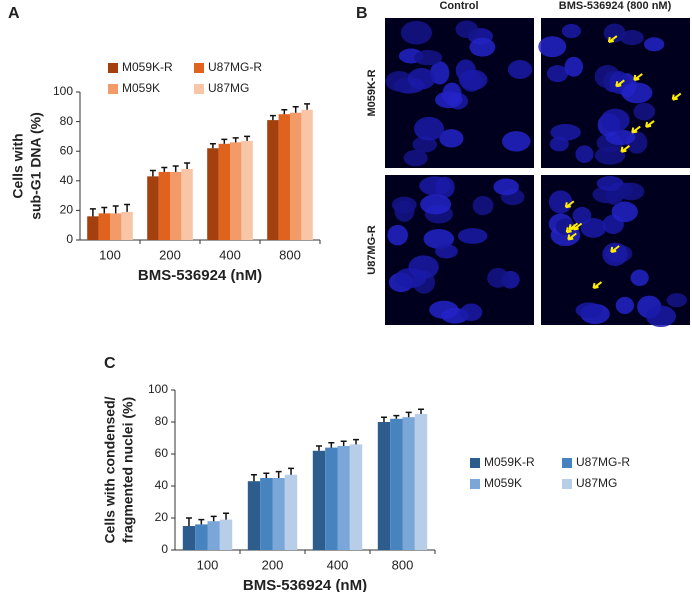 This screenshot has height=592, width=692. Describe the element at coordinates (615, 6) in the screenshot. I see `column-label: BMS-536924 (800 nM)` at that location.